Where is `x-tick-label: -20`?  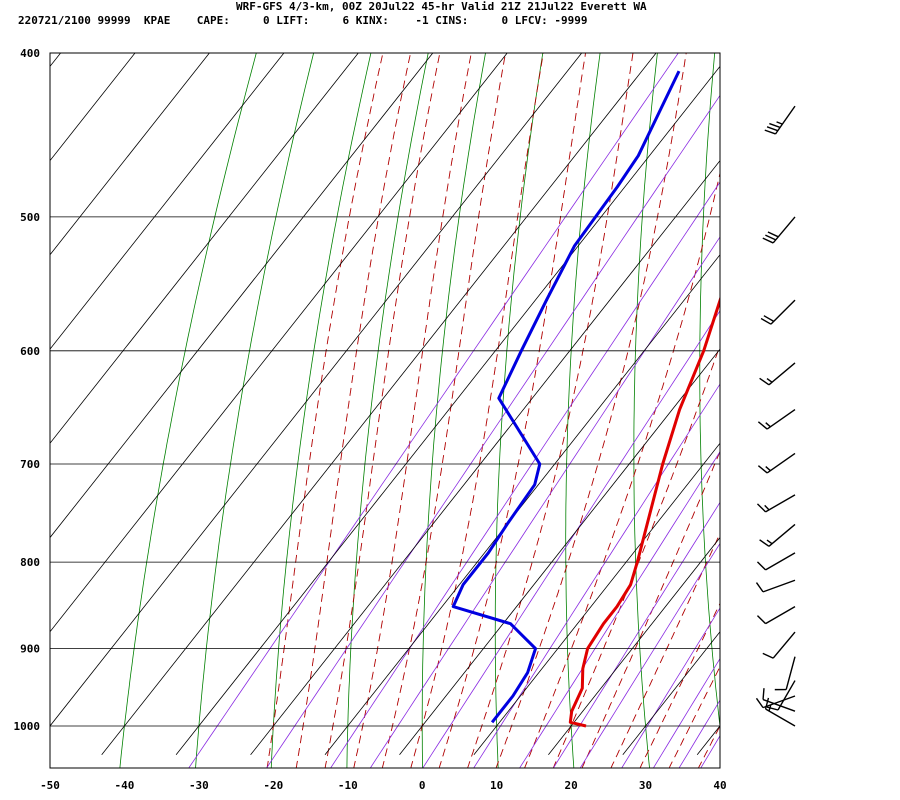
x-tick-label: -20 is located at coordinates (273, 785).